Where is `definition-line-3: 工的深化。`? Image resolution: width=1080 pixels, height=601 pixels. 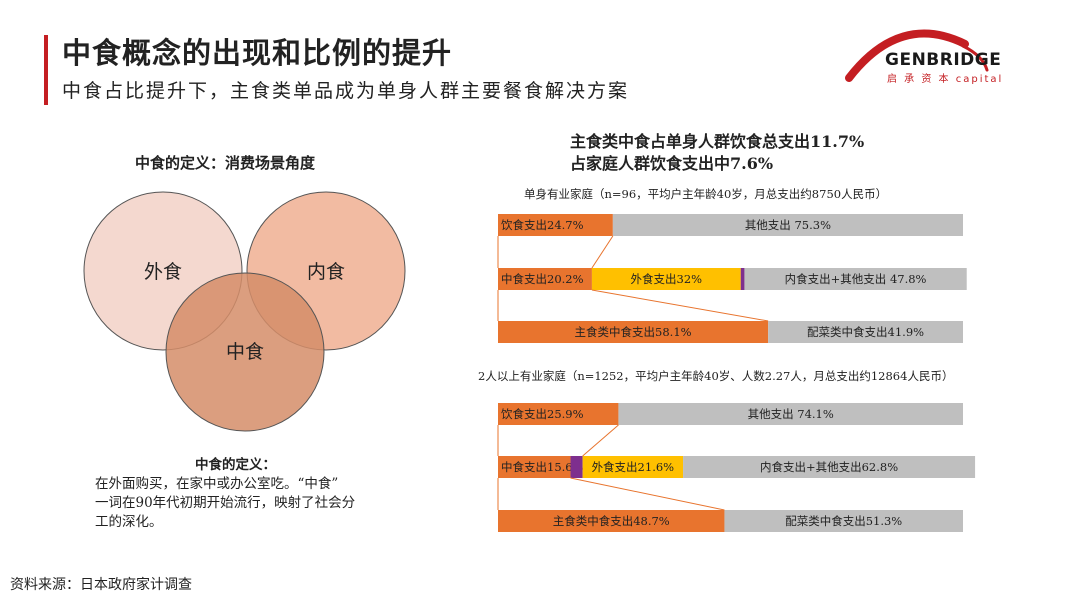
definition-line-3: 工的深化。 is located at coordinates (129, 522).